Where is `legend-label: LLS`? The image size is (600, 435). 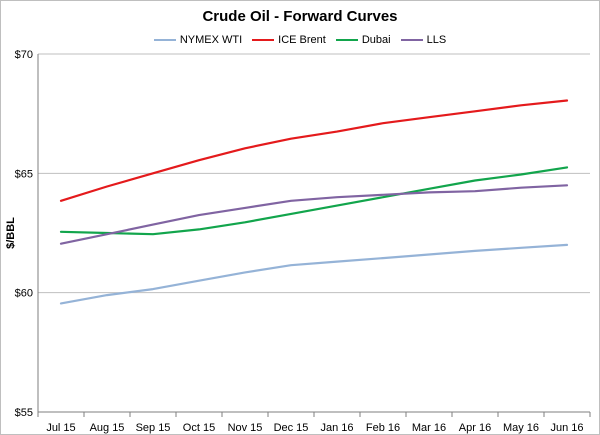 legend-label: LLS is located at coordinates (436, 40).